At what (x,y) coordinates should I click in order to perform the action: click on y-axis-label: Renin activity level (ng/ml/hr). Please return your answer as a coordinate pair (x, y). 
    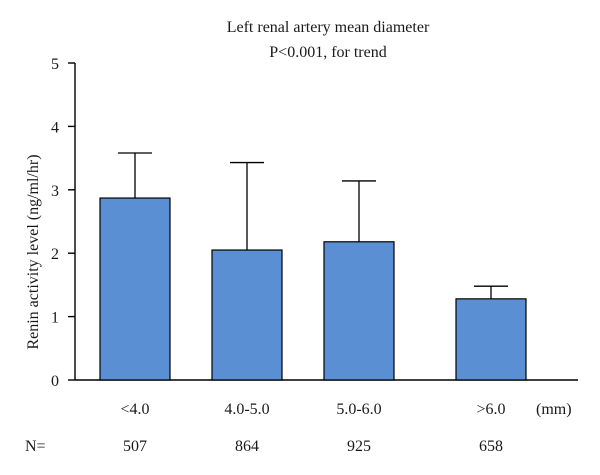
    Looking at the image, I should click on (33, 251).